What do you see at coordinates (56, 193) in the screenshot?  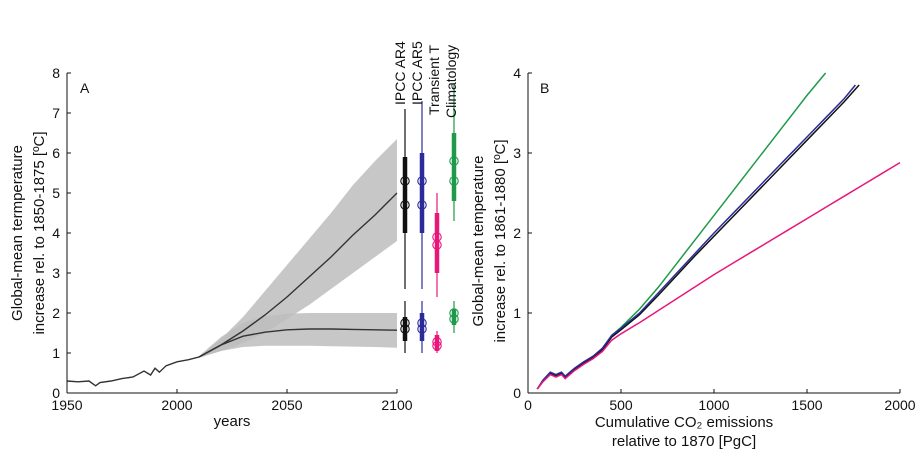 I see `panel-a-y-tick-label: 5` at bounding box center [56, 193].